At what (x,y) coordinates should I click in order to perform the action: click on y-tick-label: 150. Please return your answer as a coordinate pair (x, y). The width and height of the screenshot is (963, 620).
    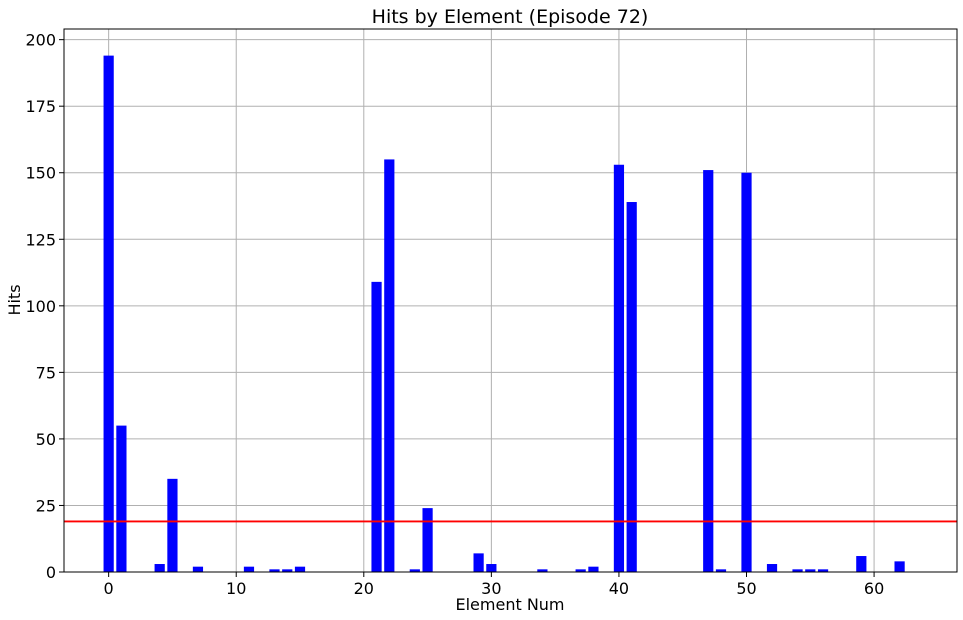
    Looking at the image, I should click on (40, 173).